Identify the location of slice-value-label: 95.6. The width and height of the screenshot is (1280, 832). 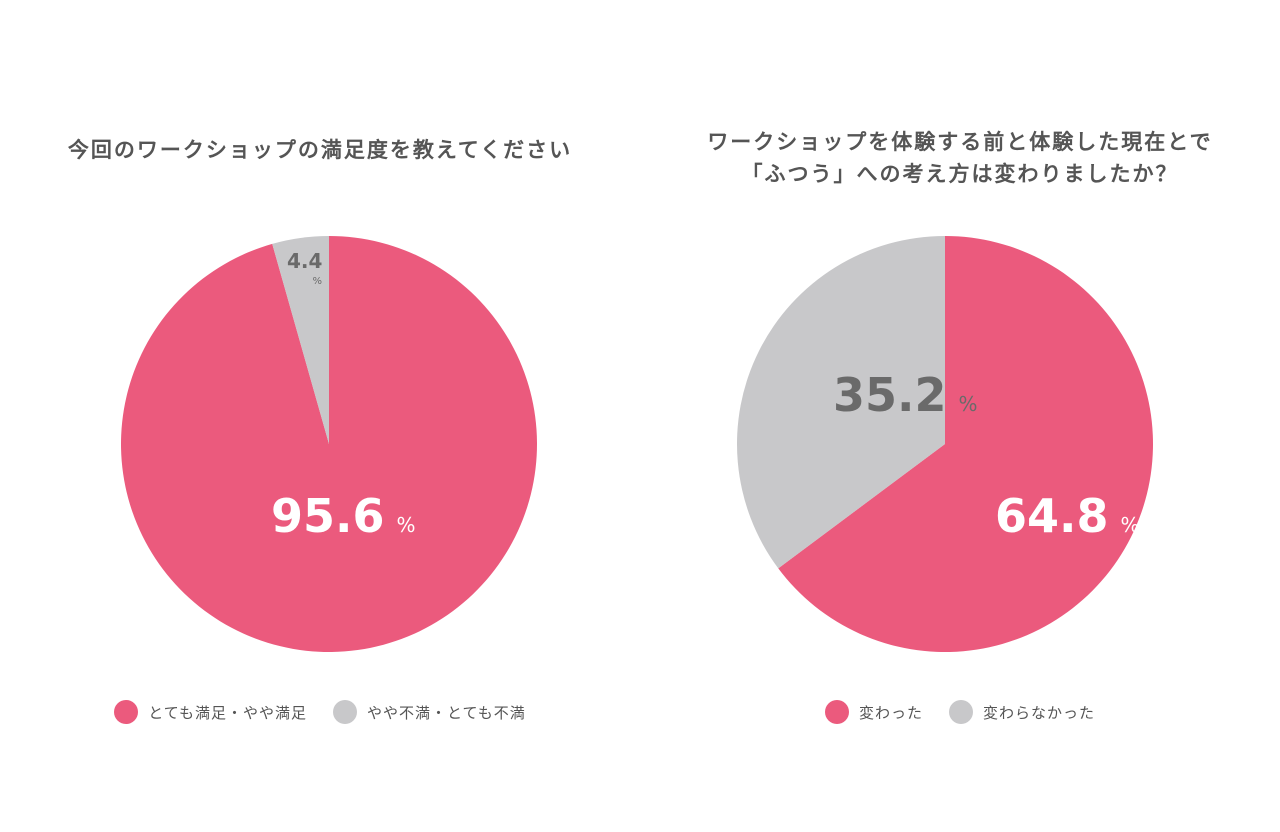
(328, 516).